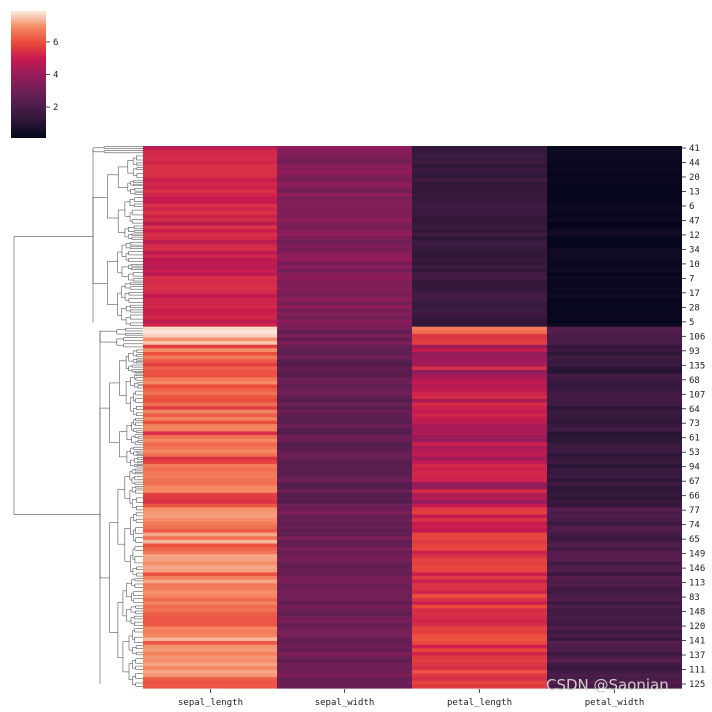 The height and width of the screenshot is (712, 712). What do you see at coordinates (694, 149) in the screenshot?
I see `row-tick-label: 41` at bounding box center [694, 149].